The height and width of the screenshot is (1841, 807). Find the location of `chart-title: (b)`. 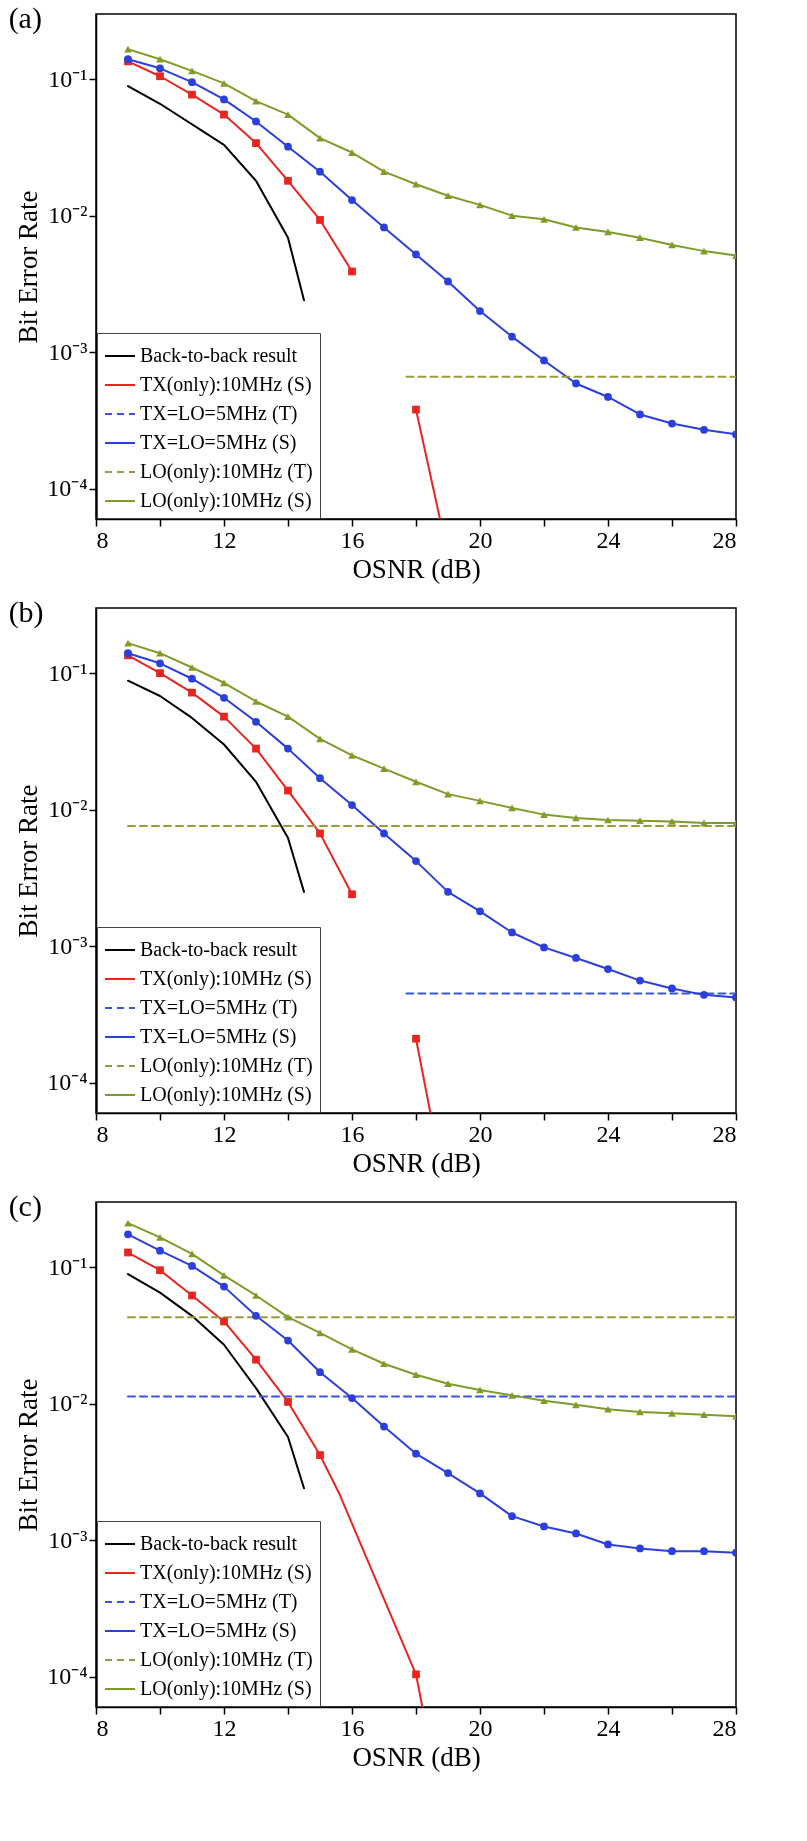

chart-title: (b) is located at coordinates (26, 612).